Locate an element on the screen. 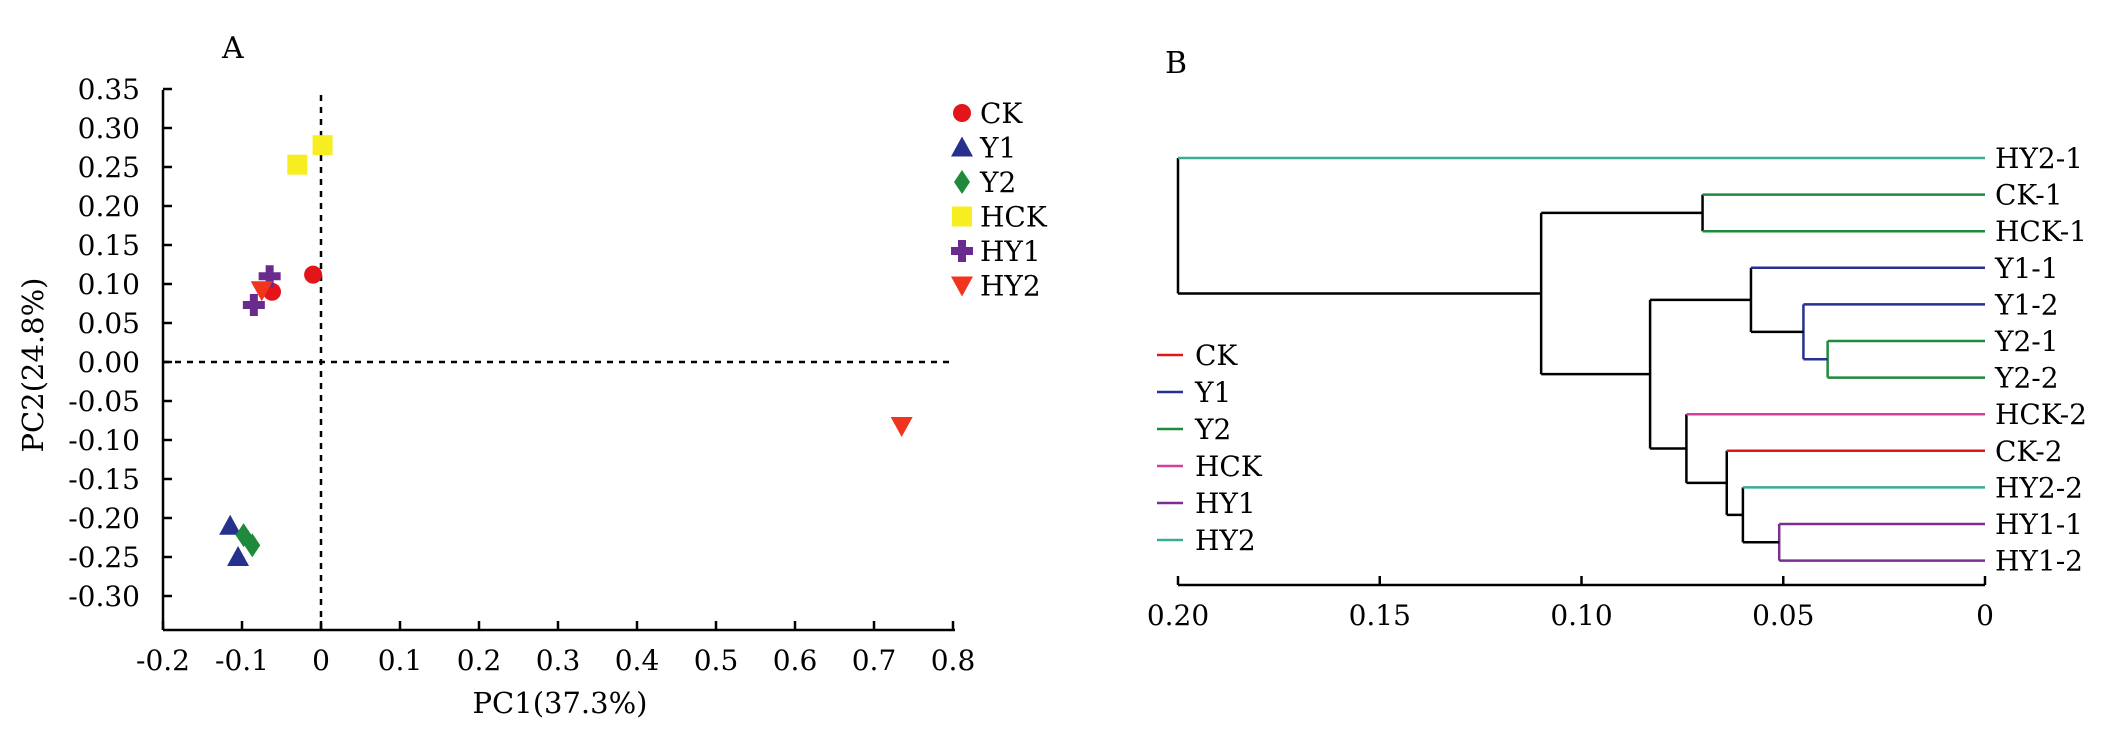 The image size is (2107, 737). x-tick-label: -0.1 is located at coordinates (242, 660).